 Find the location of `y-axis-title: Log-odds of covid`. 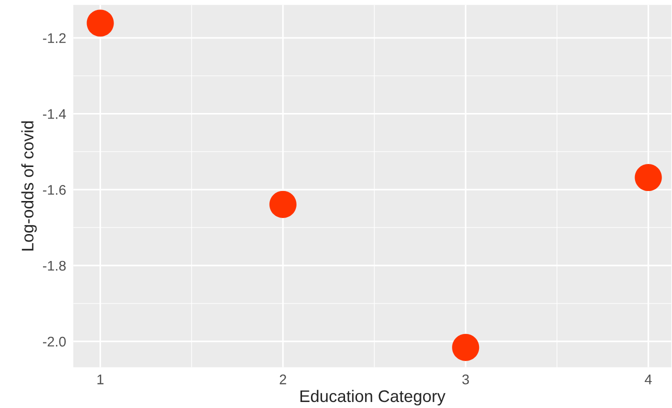

y-axis-title: Log-odds of covid is located at coordinates (29, 185).